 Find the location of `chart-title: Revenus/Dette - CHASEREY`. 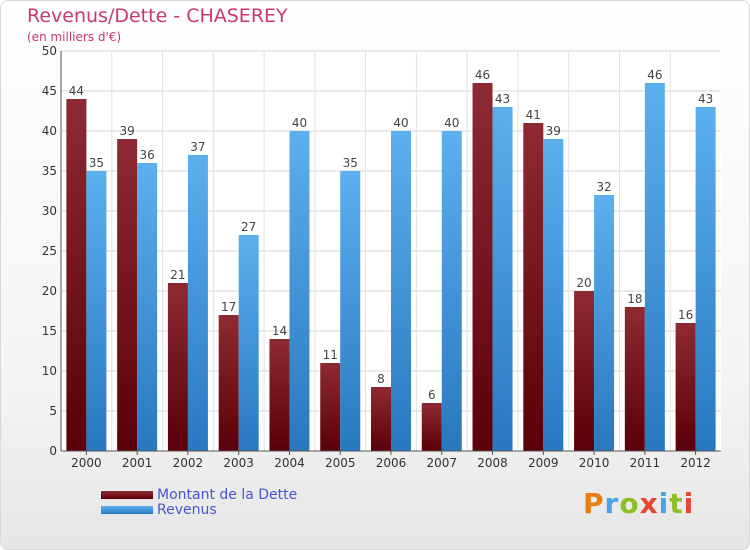

chart-title: Revenus/Dette - CHASEREY is located at coordinates (157, 16).